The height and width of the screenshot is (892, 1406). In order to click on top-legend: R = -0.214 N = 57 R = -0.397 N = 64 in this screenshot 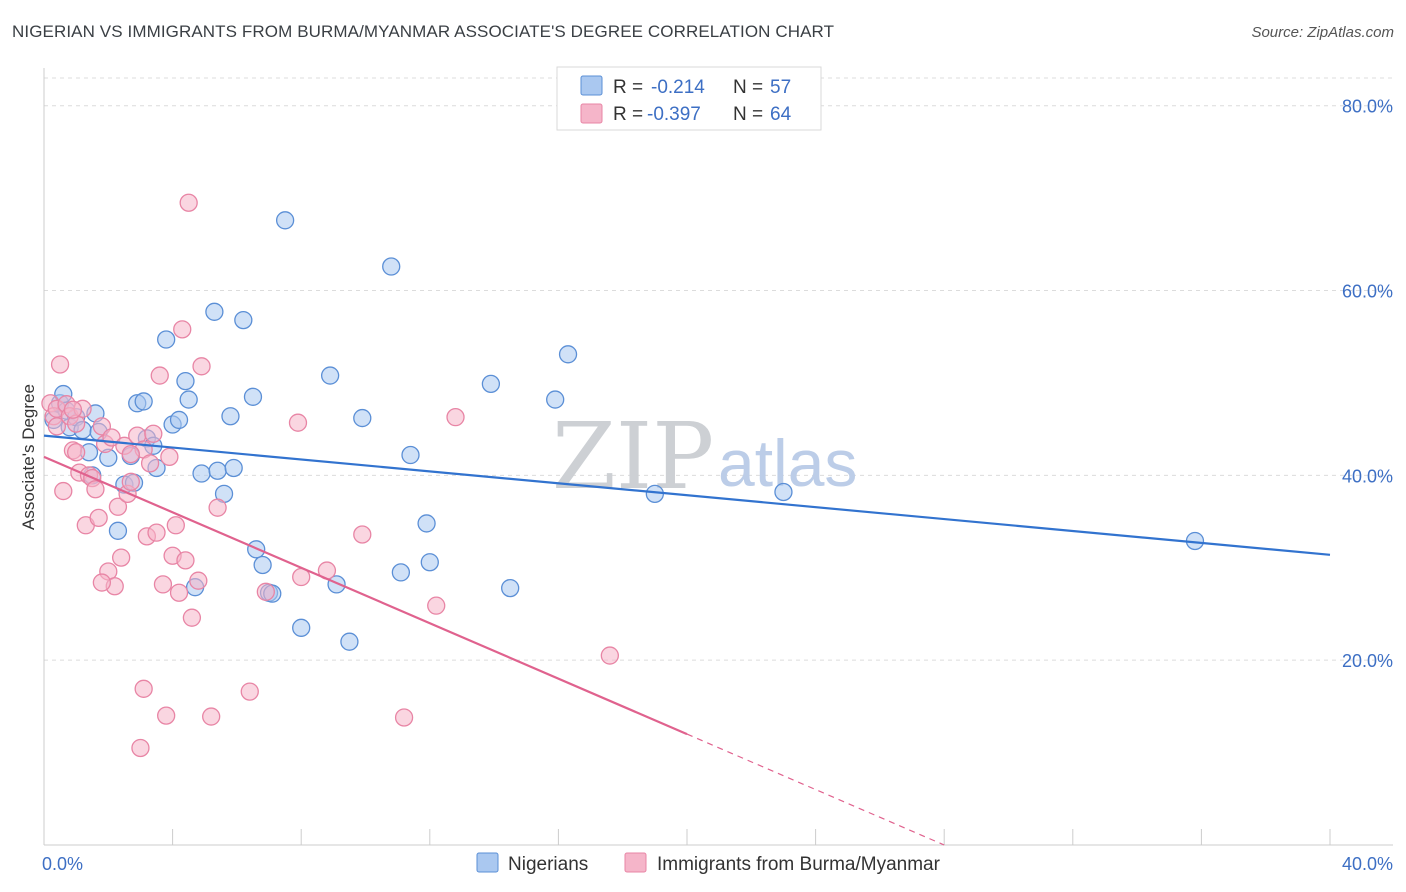, I will do `click(689, 98)`.